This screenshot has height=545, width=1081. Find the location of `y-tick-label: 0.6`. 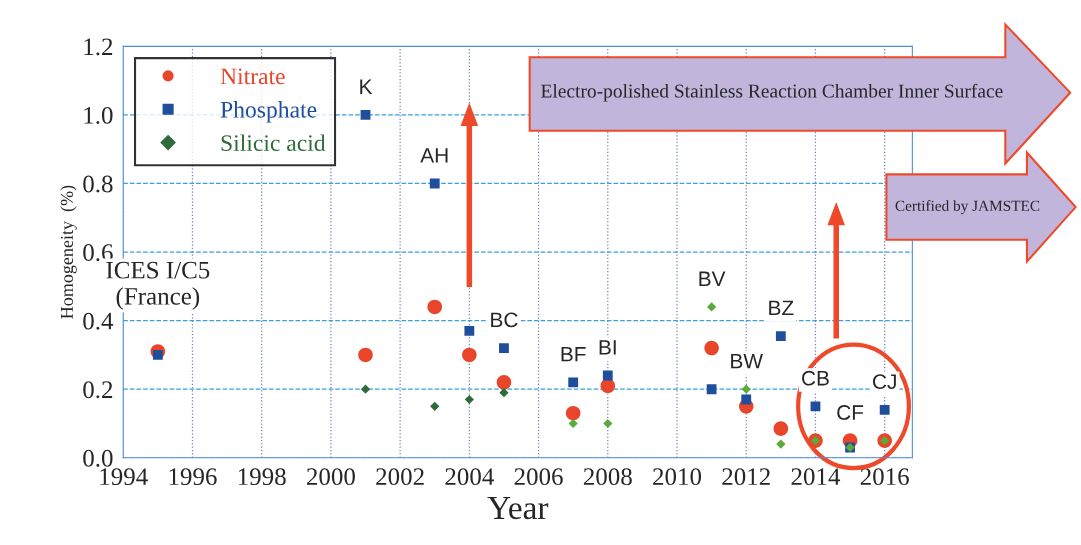

y-tick-label: 0.6 is located at coordinates (98, 253).